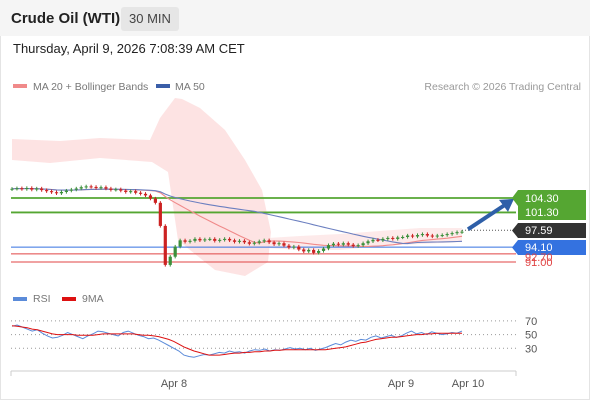  I want to click on level-tag-104-30: 104.30 101.30, so click(549, 205).